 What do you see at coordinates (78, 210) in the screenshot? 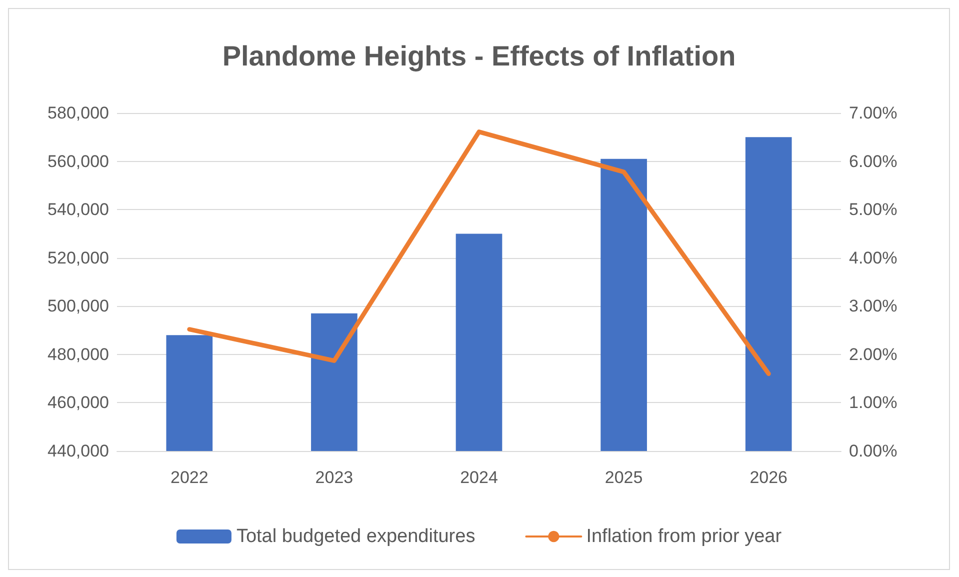
I see `y-tick-label: 540,000` at bounding box center [78, 210].